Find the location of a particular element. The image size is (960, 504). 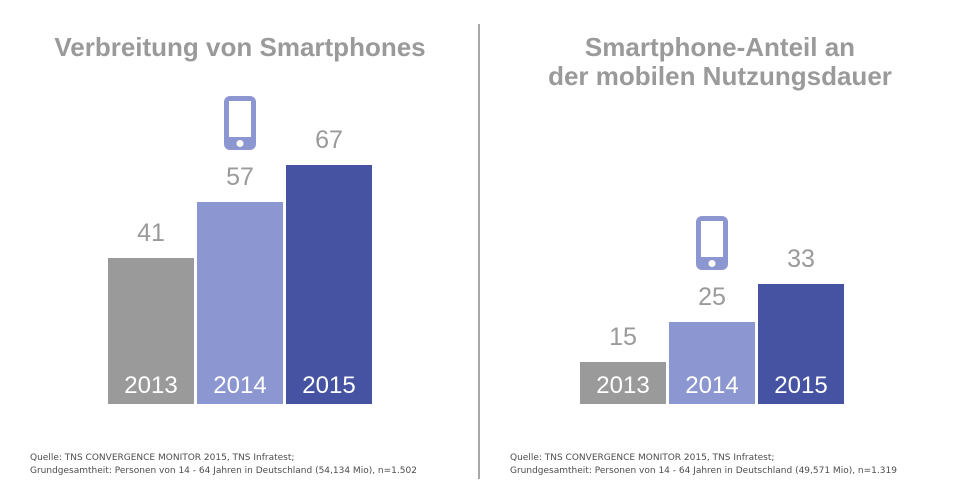

panel-divider is located at coordinates (479, 251).